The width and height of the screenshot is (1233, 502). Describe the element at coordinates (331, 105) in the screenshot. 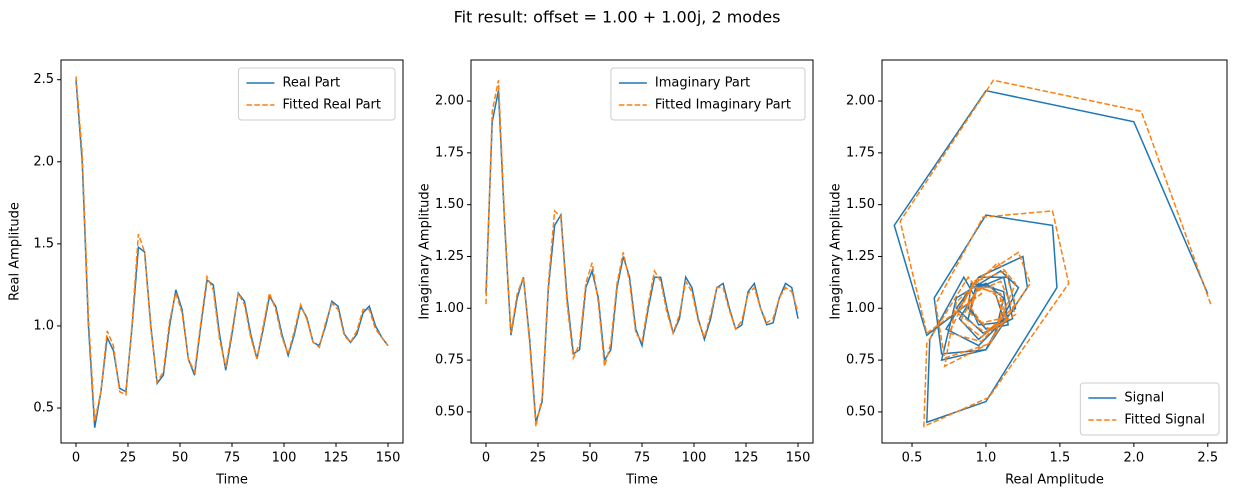

I see `legend-label: Fitted Real Part` at that location.